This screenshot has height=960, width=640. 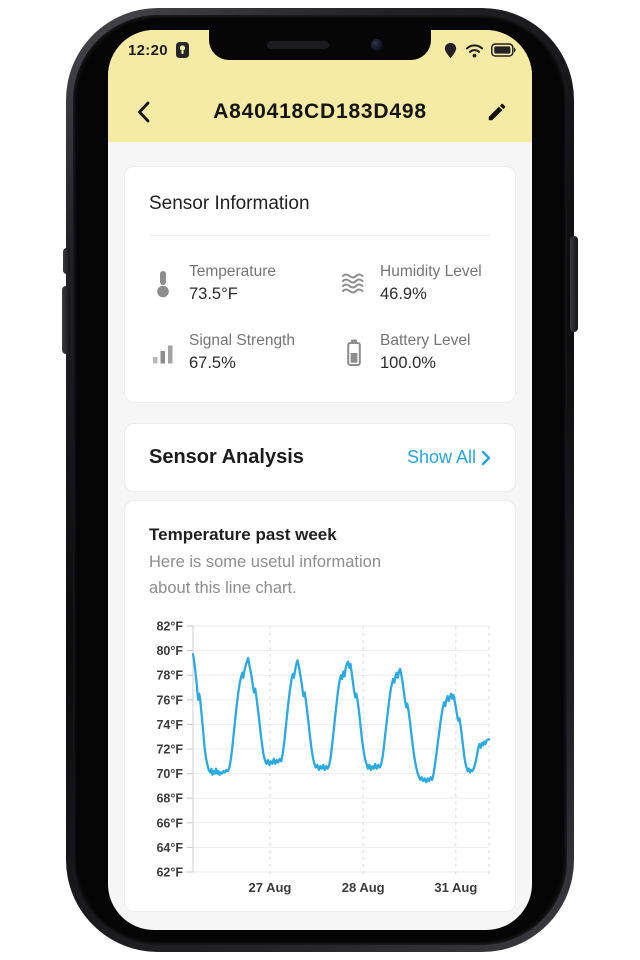 What do you see at coordinates (234, 352) in the screenshot?
I see `stat-signal: Signal Strength 67.5%` at bounding box center [234, 352].